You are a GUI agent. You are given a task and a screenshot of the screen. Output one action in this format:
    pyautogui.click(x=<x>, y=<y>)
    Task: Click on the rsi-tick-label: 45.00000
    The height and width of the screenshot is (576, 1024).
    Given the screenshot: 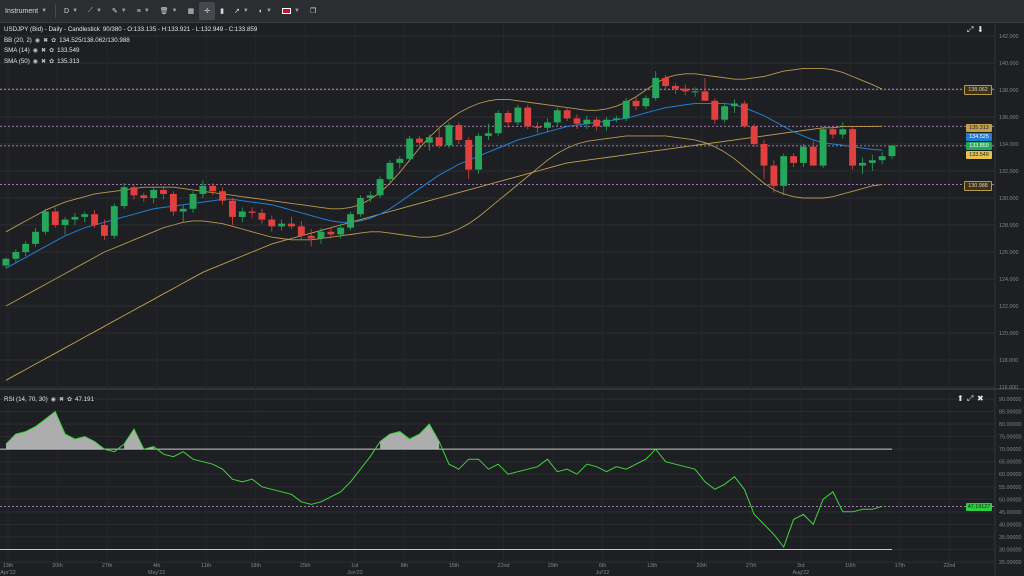 What is the action you would take?
    pyautogui.click(x=1010, y=513)
    